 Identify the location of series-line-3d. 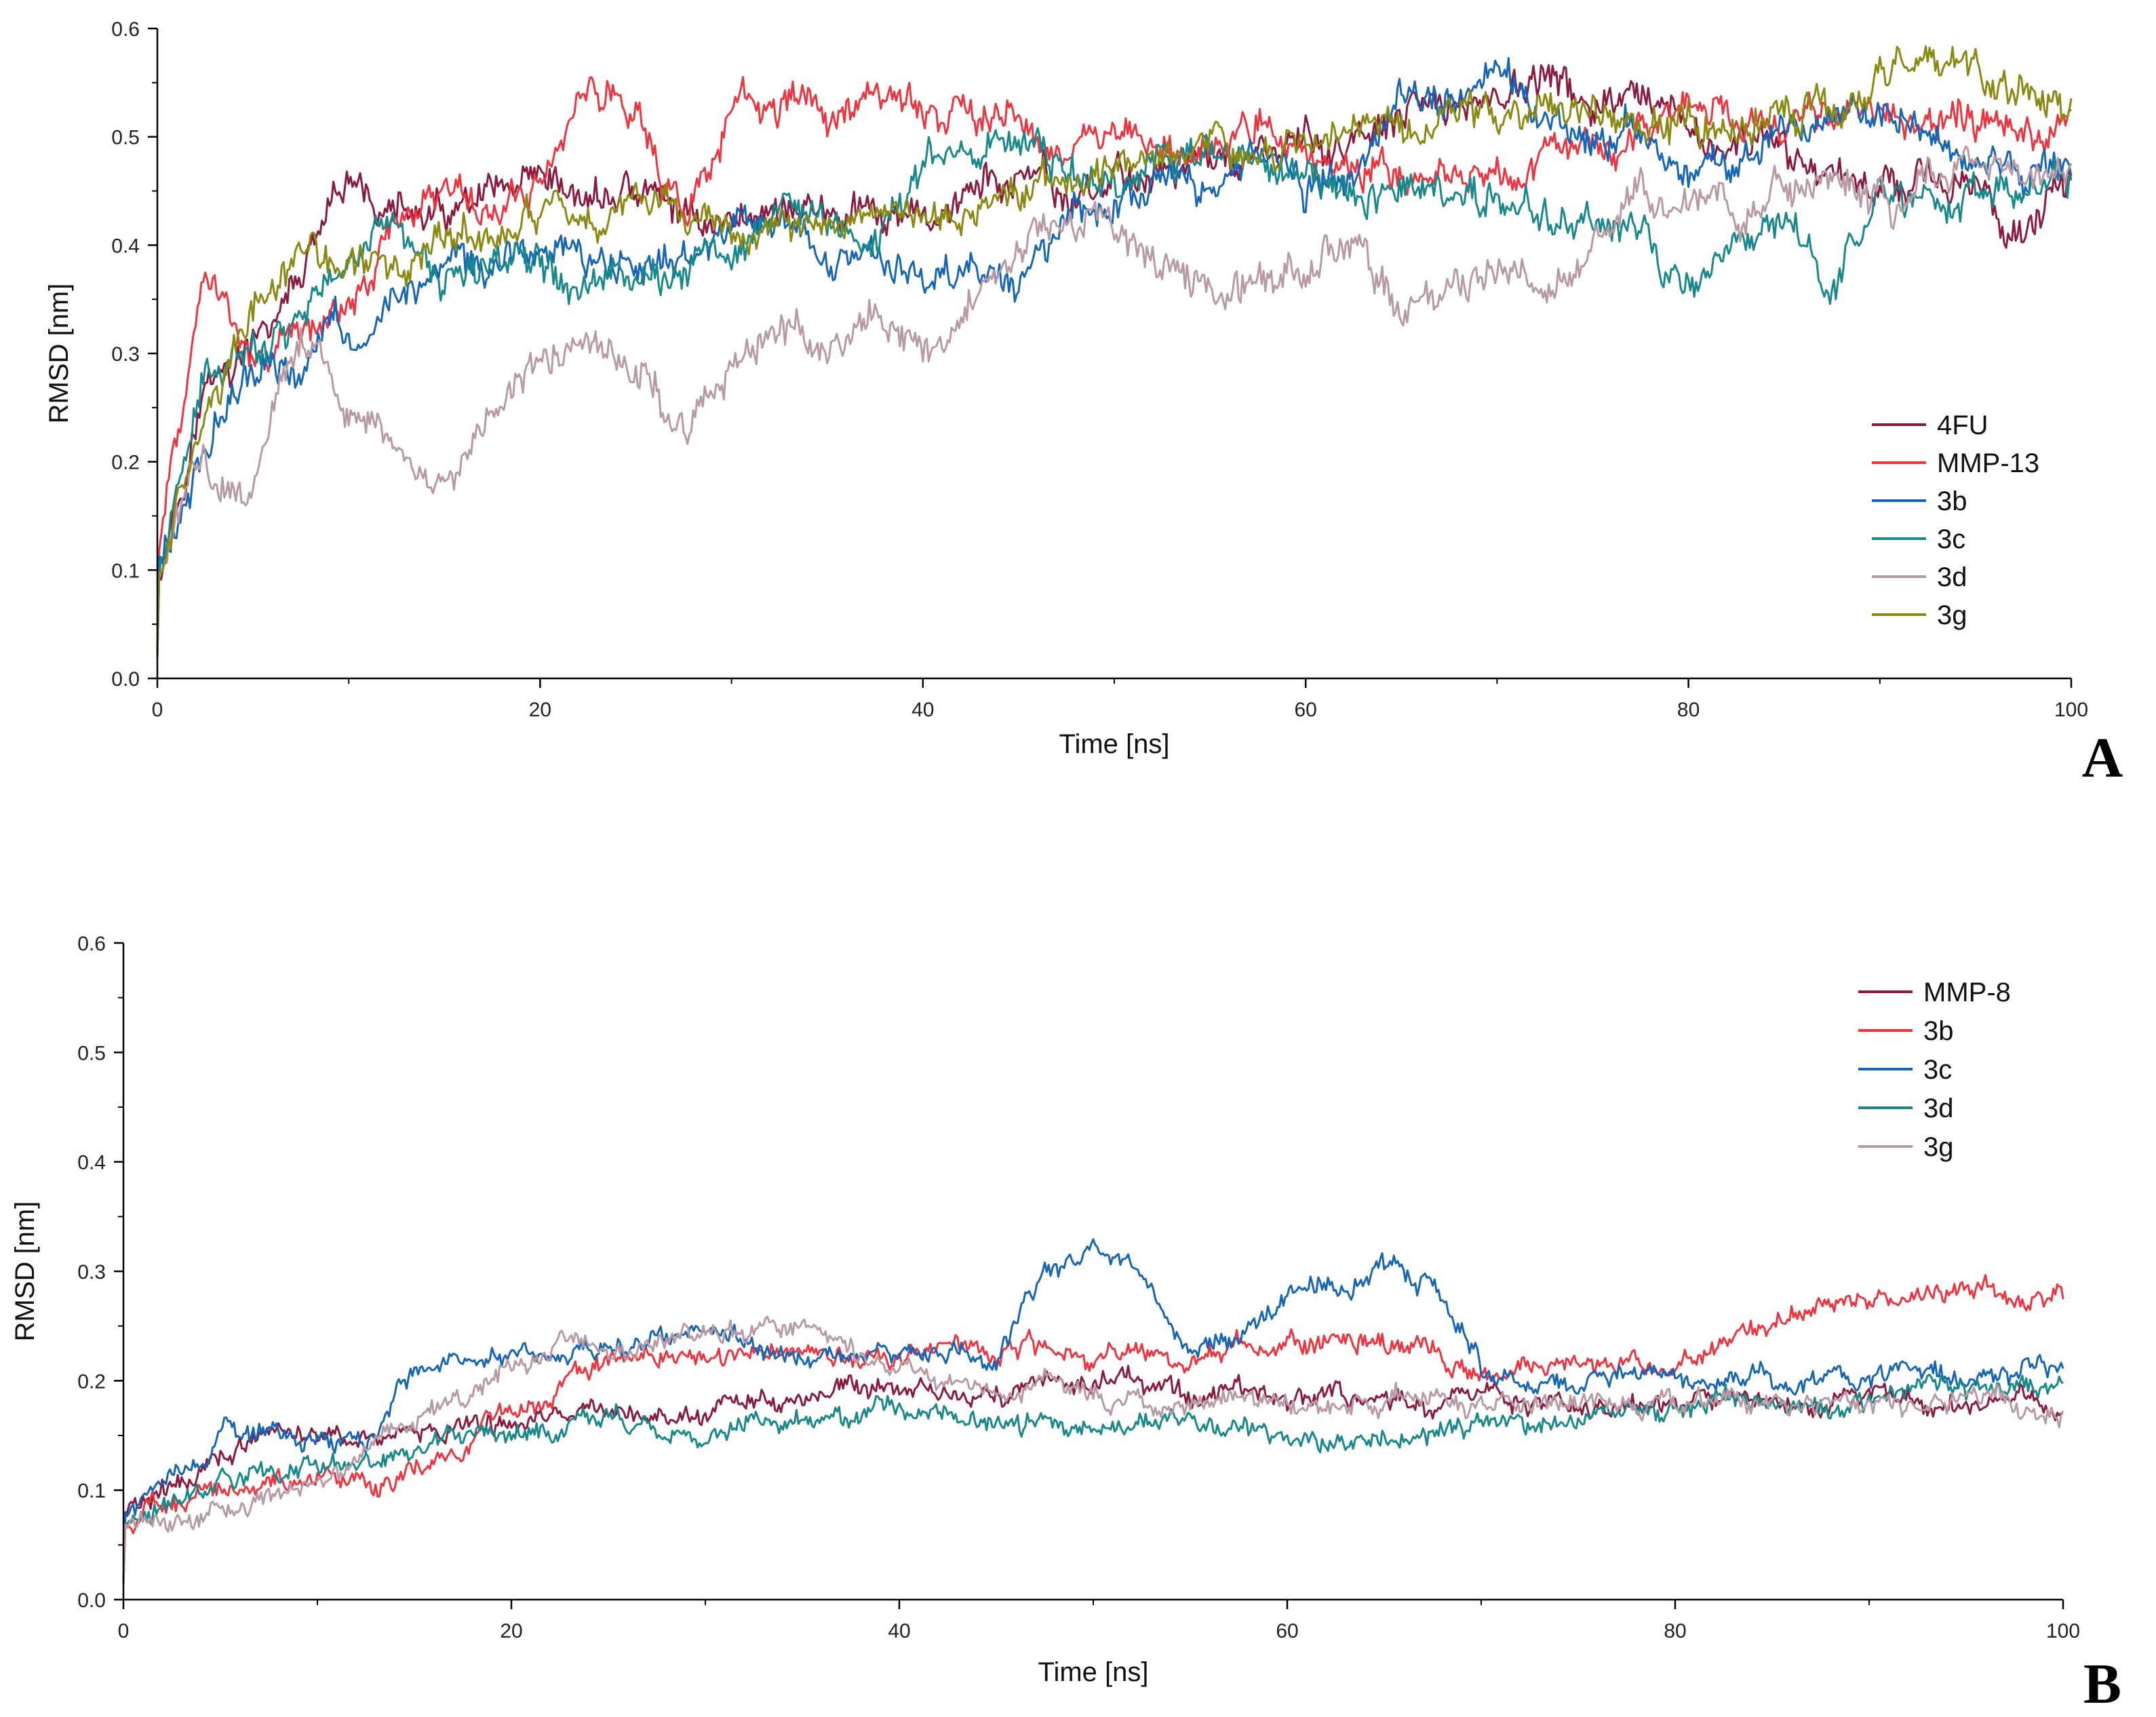
(1093, 1479).